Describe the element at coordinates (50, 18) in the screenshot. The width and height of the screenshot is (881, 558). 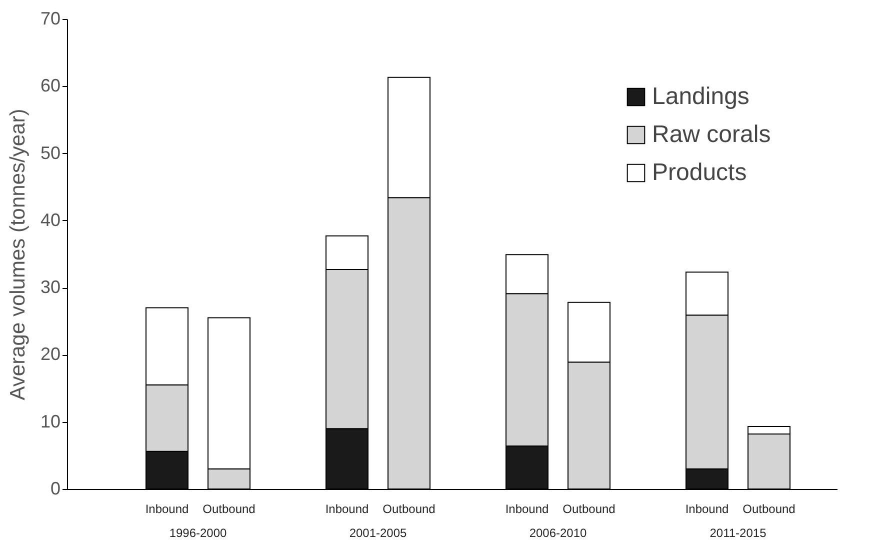
I see `y-tick-label: 70` at that location.